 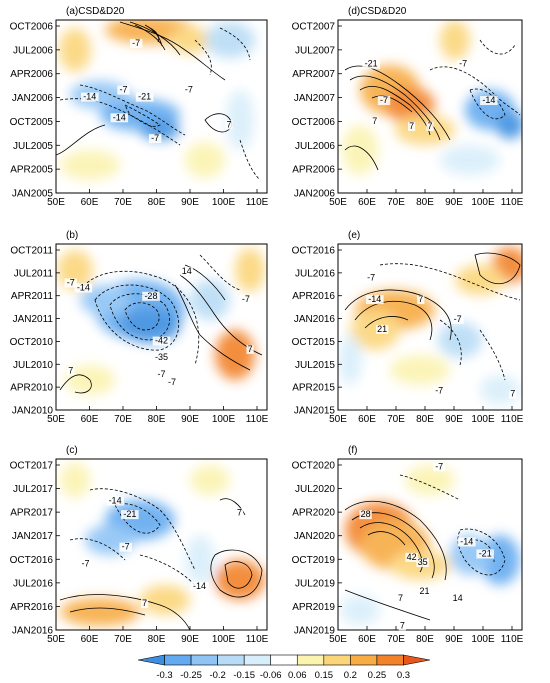 I want to click on y-tick-label: APR2011, so click(x=32, y=296).